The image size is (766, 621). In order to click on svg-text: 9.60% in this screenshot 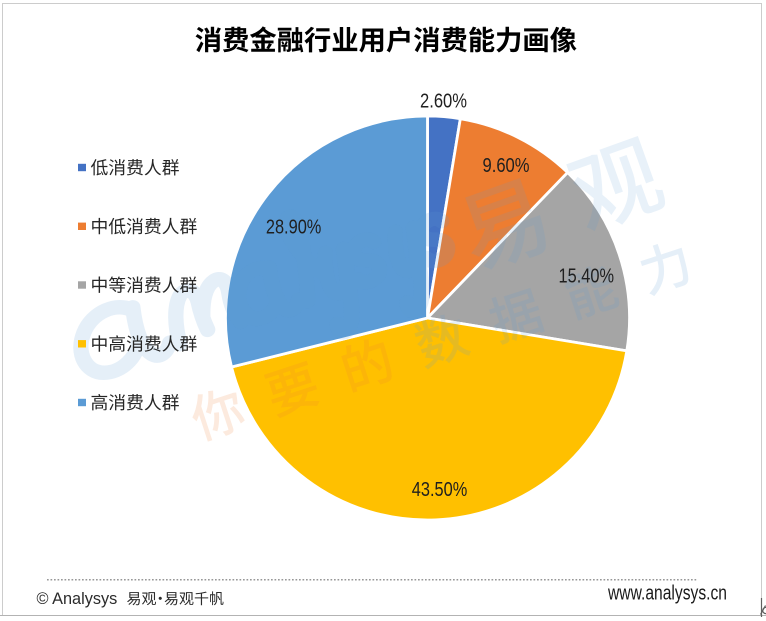, I will do `click(506, 166)`.